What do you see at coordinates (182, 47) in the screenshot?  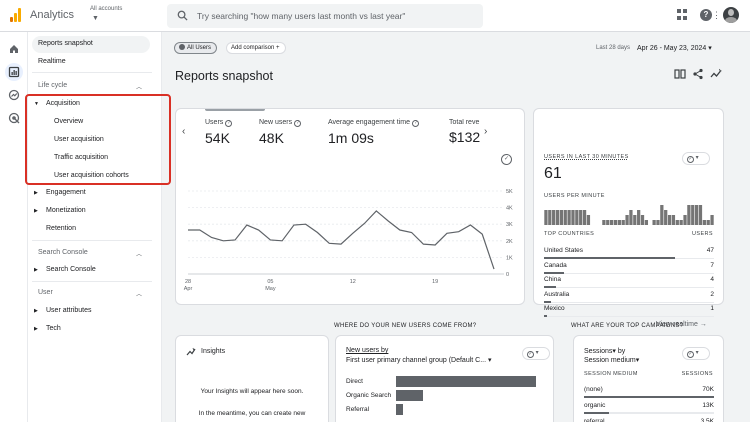 I see `segment-dot-icon` at bounding box center [182, 47].